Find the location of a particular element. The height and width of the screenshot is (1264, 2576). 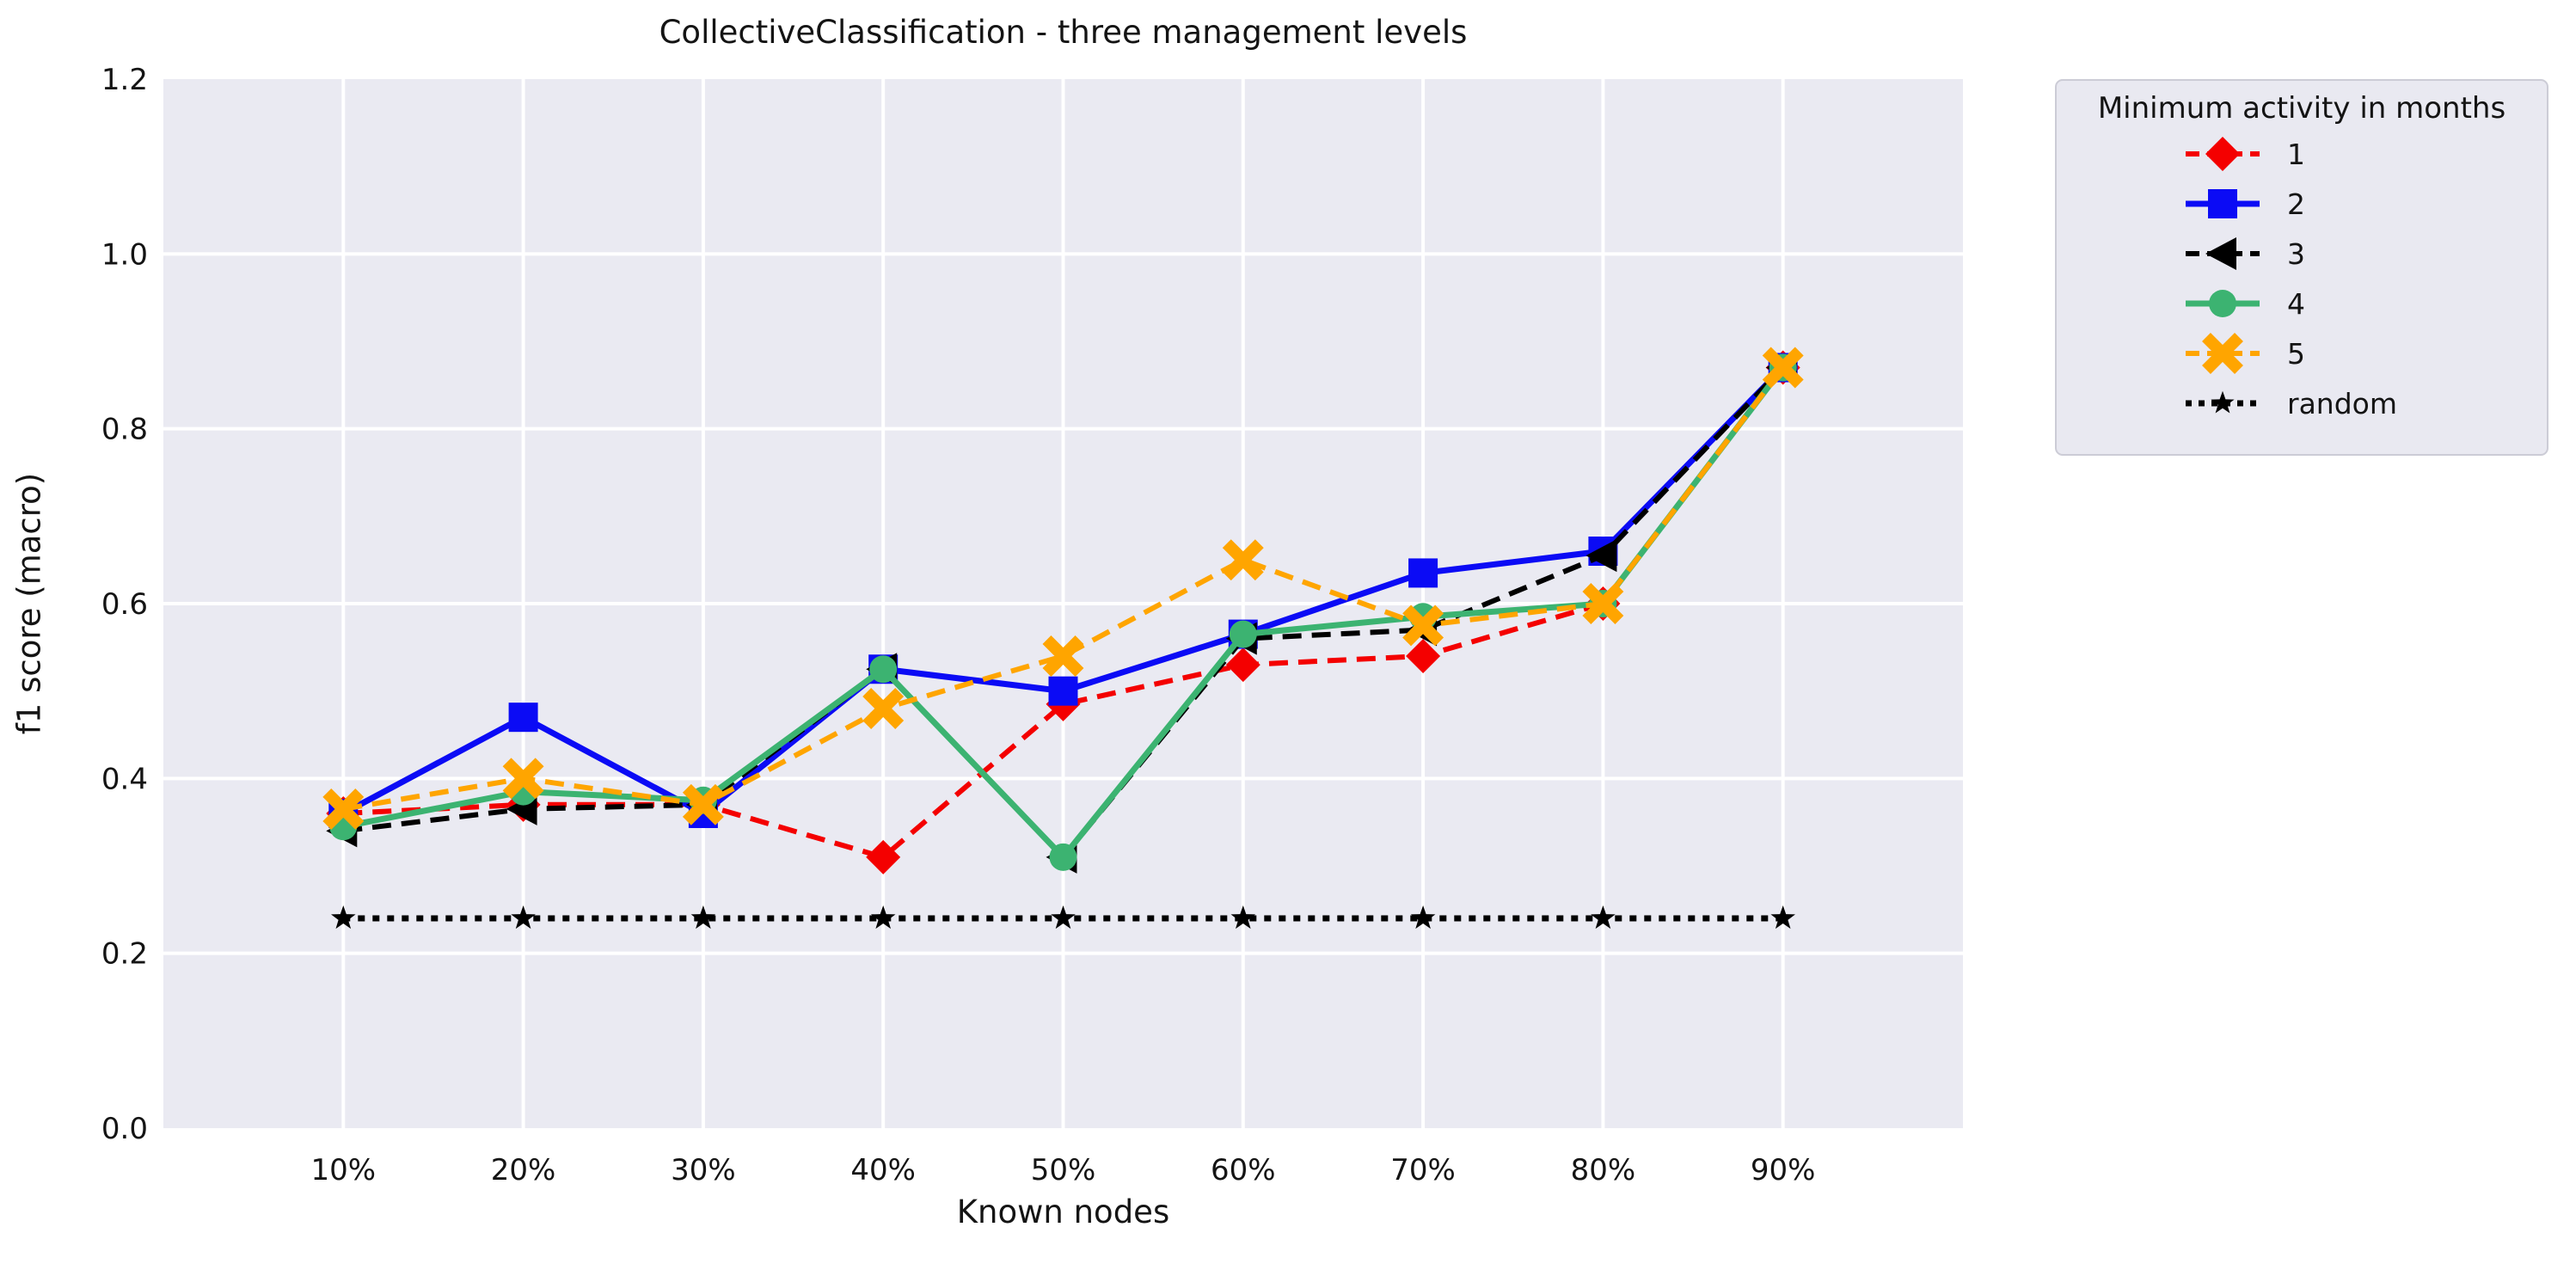

legend-item-label: 3 is located at coordinates (2296, 253).